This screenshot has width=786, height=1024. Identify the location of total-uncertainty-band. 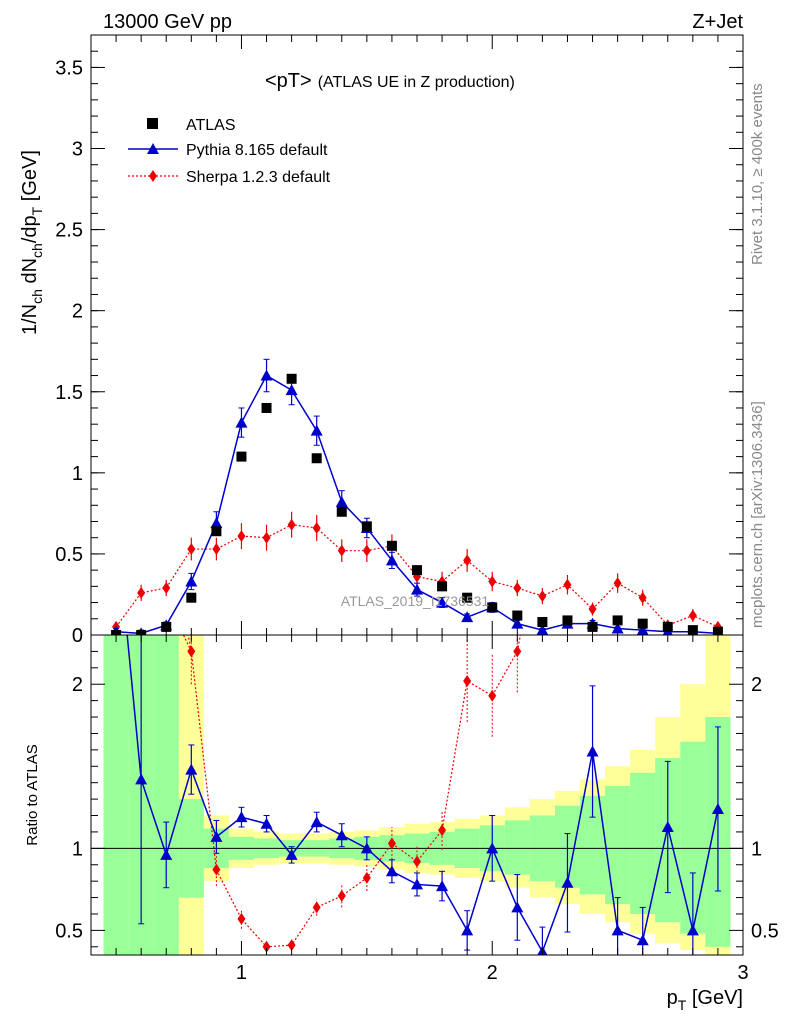
(191, 795).